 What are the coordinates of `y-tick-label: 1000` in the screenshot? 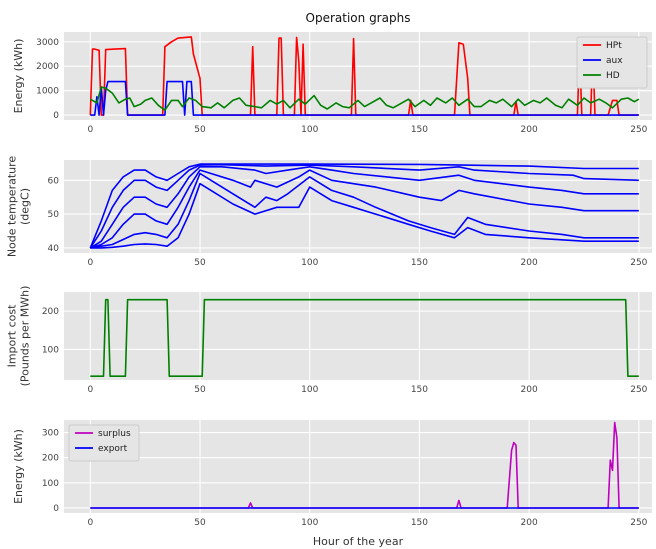 It's located at (47, 92).